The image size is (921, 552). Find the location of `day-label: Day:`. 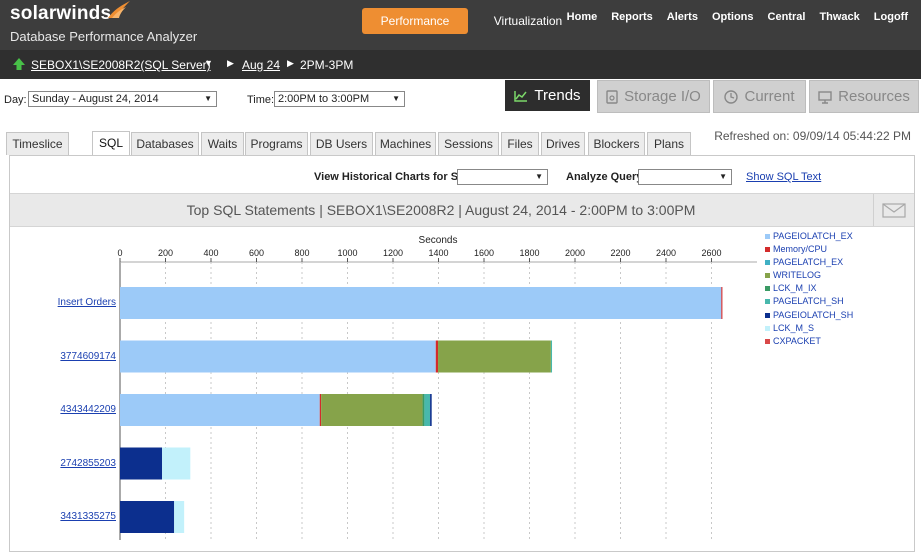

day-label: Day: is located at coordinates (15, 100).